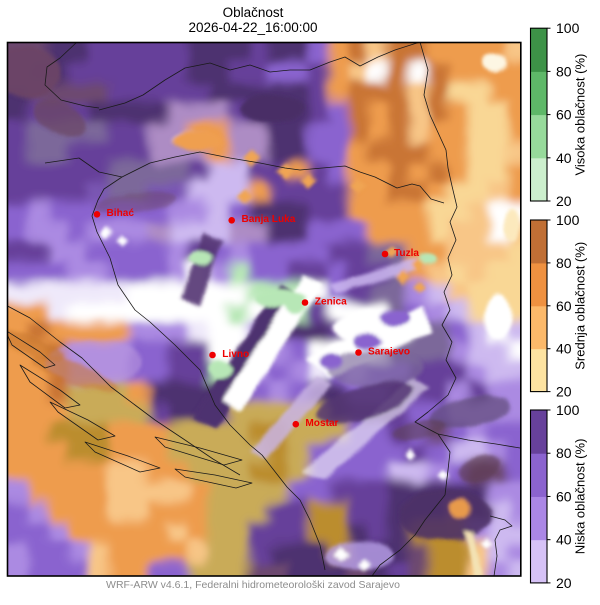  Describe the element at coordinates (389, 351) in the screenshot. I see `svg-text: Sarajevo` at that location.